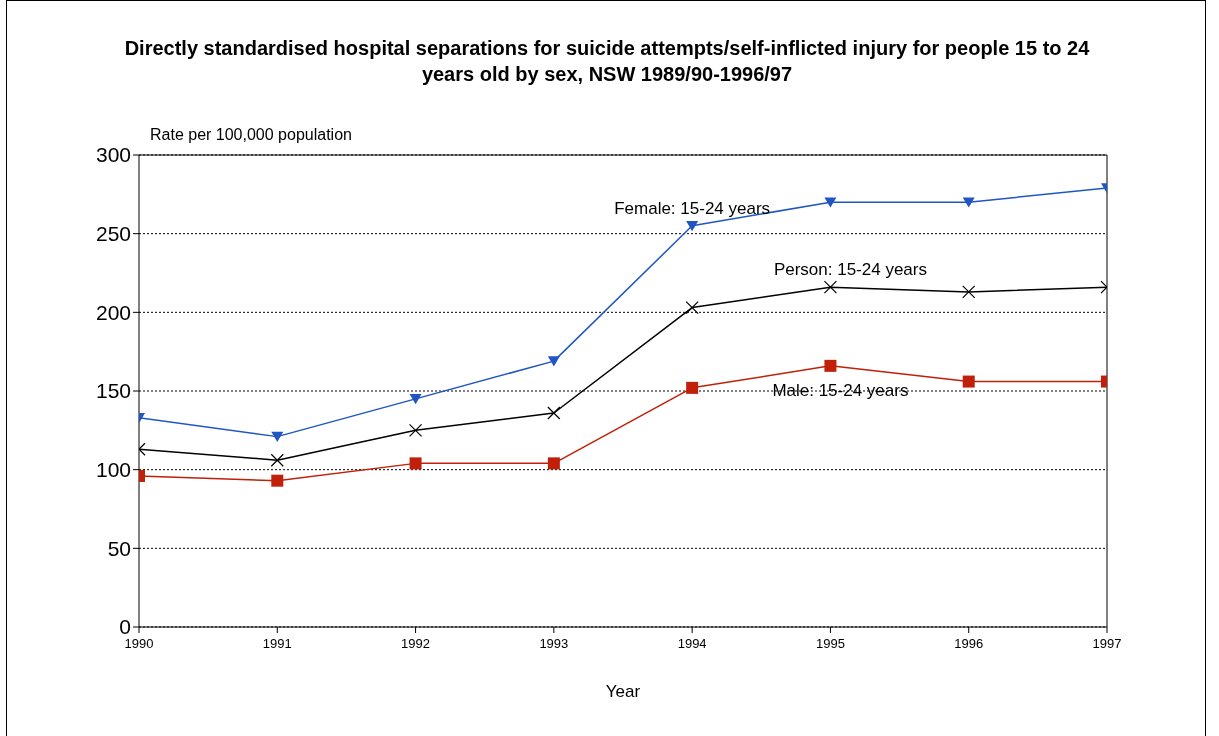 The height and width of the screenshot is (736, 1219). What do you see at coordinates (113, 155) in the screenshot?
I see `y-tick-label: 300` at bounding box center [113, 155].